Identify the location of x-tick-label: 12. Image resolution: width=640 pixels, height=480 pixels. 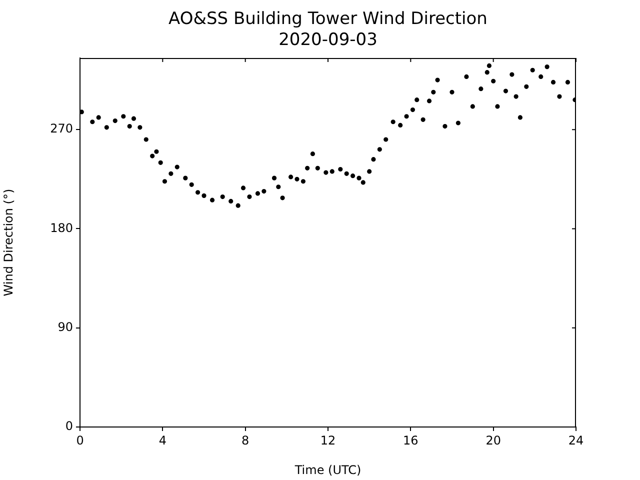
(328, 440).